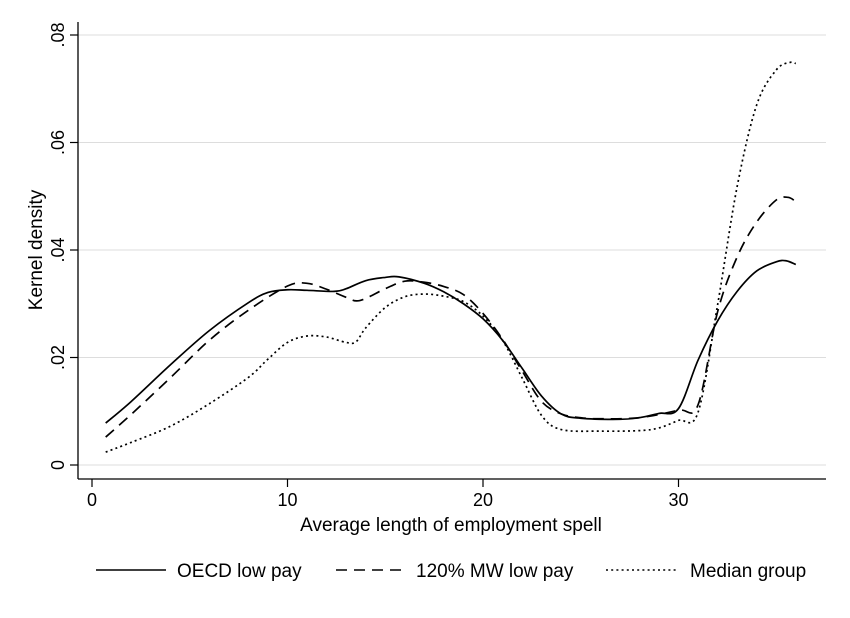  Describe the element at coordinates (483, 500) in the screenshot. I see `x-tick-label: 20` at that location.